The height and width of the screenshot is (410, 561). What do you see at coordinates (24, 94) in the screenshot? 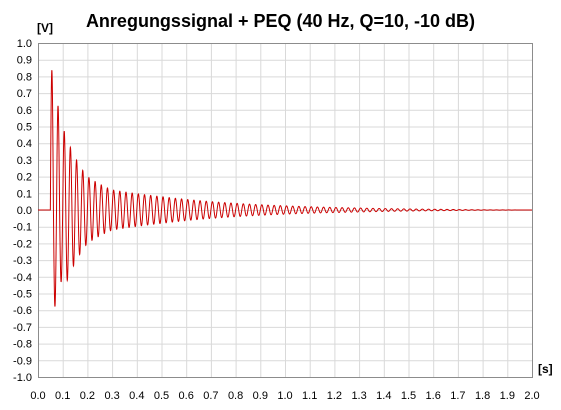
I see `y-tick-label: 0.7` at bounding box center [24, 94].